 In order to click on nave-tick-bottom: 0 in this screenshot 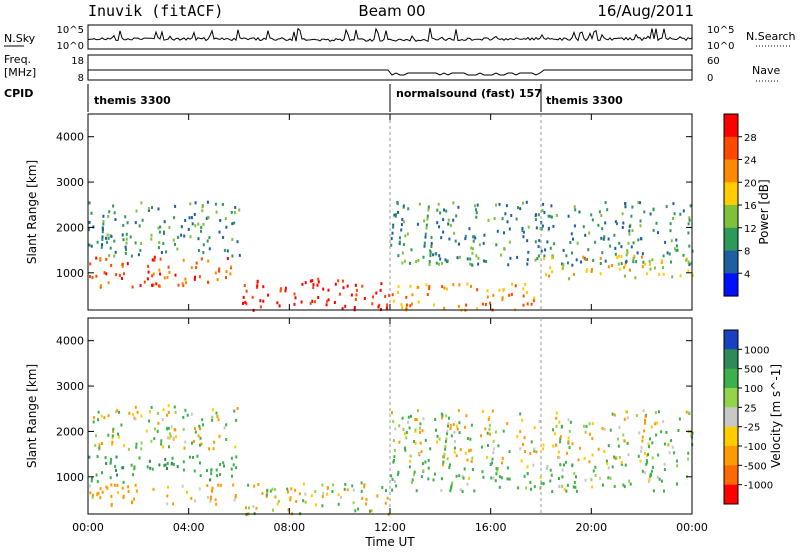, I will do `click(710, 78)`.